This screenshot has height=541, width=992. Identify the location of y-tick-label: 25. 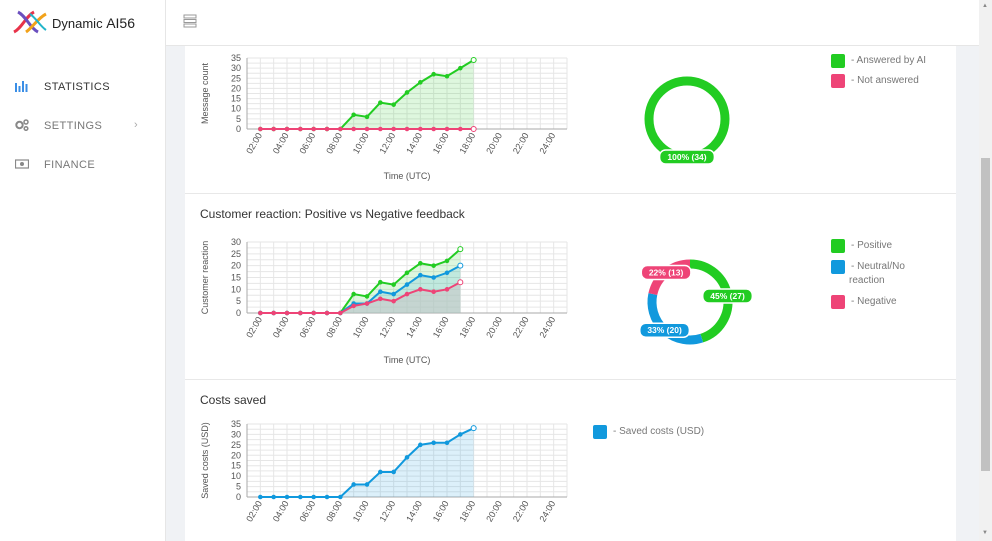
(236, 254).